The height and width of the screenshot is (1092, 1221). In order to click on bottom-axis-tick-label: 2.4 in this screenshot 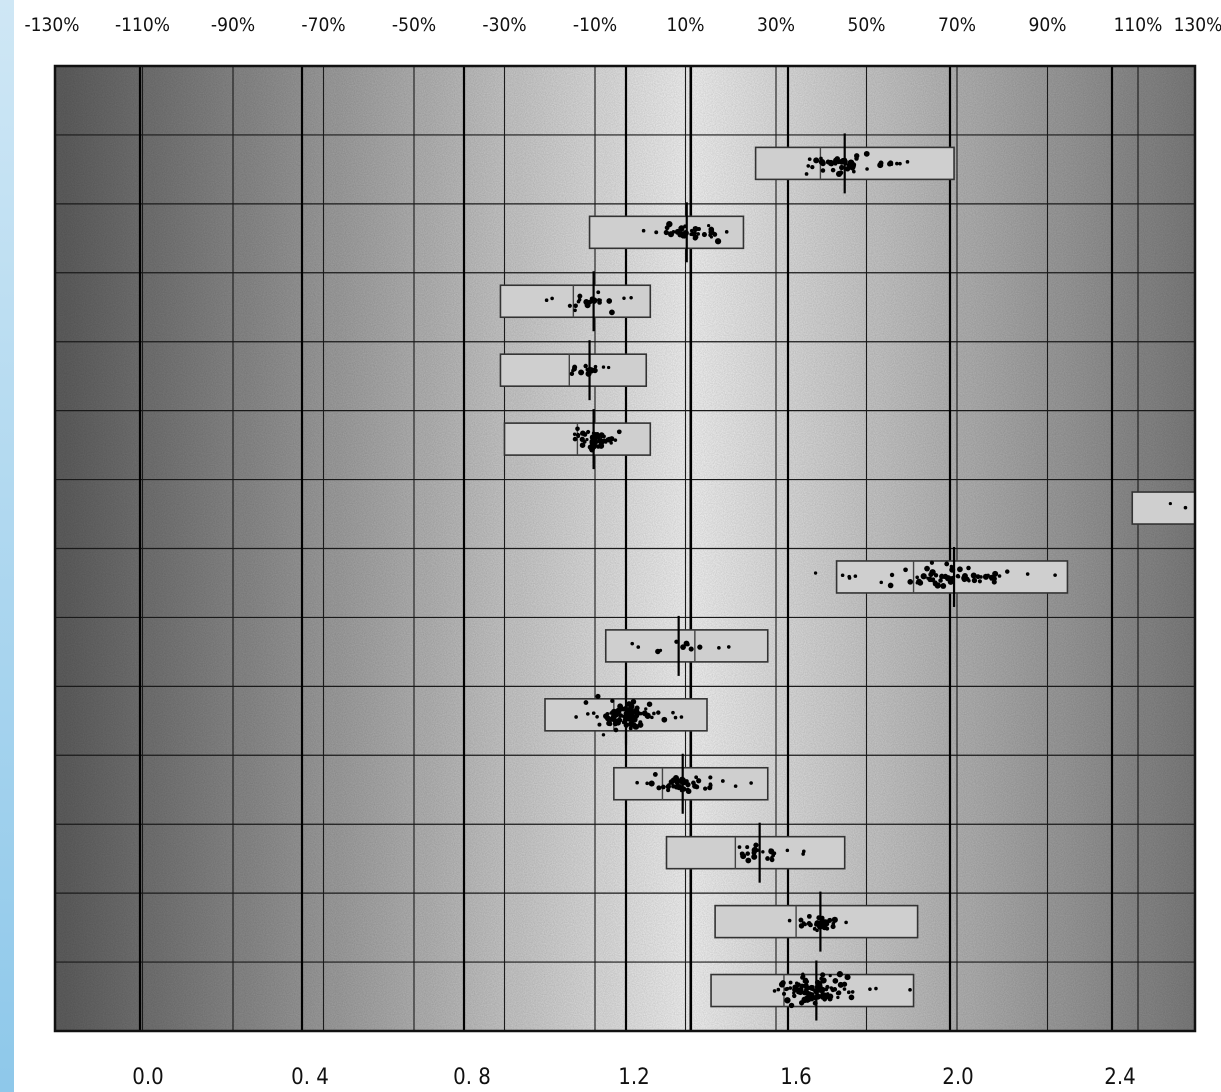, I will do `click(1119, 1077)`.